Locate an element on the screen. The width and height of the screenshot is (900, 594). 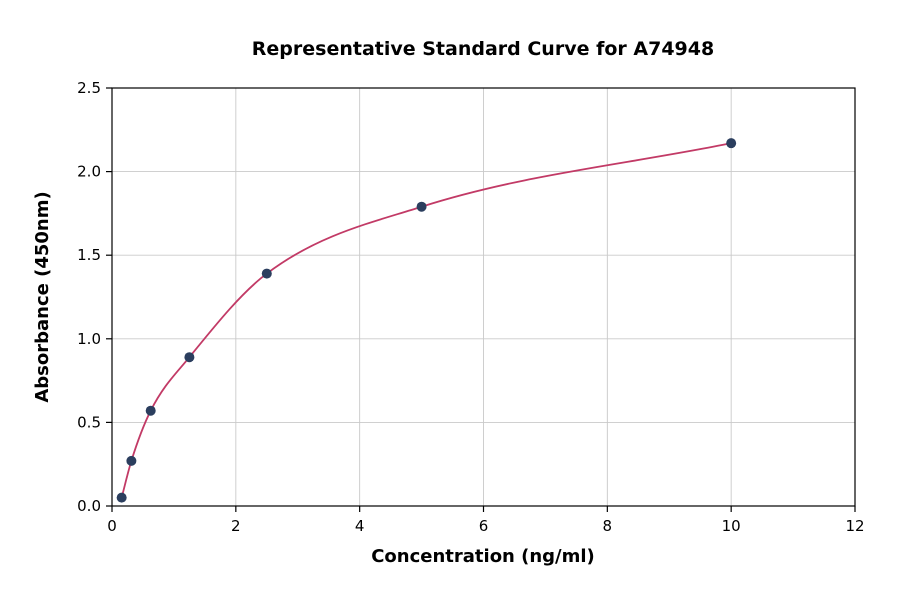
y-tick-label: 0.5 is located at coordinates (89, 422).